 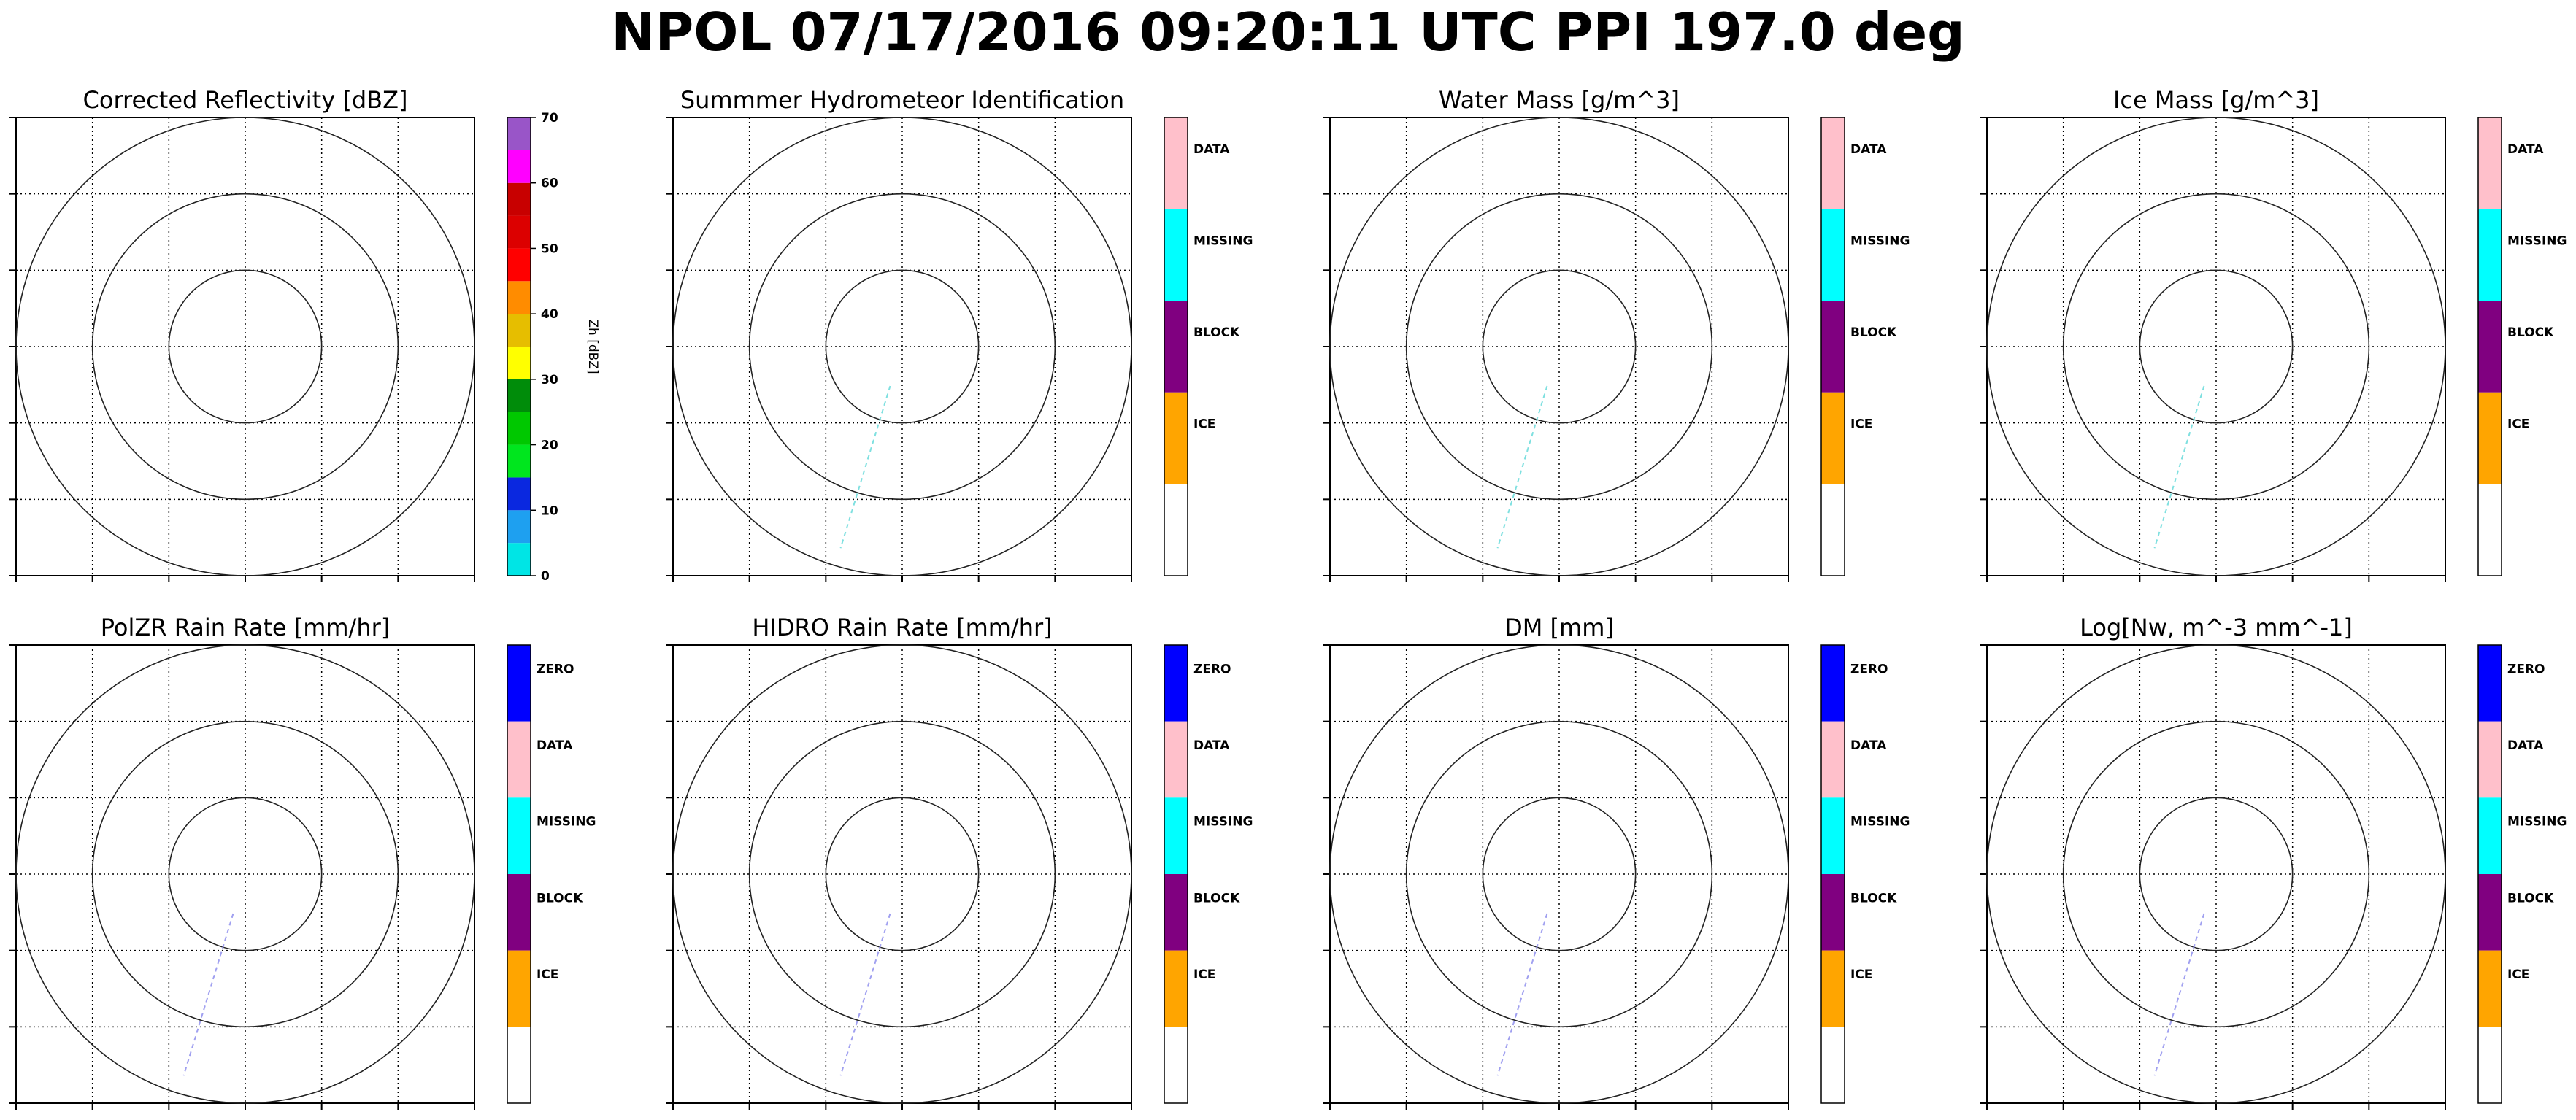 What do you see at coordinates (545, 576) in the screenshot?
I see `colorbar-tick-label: 0` at bounding box center [545, 576].